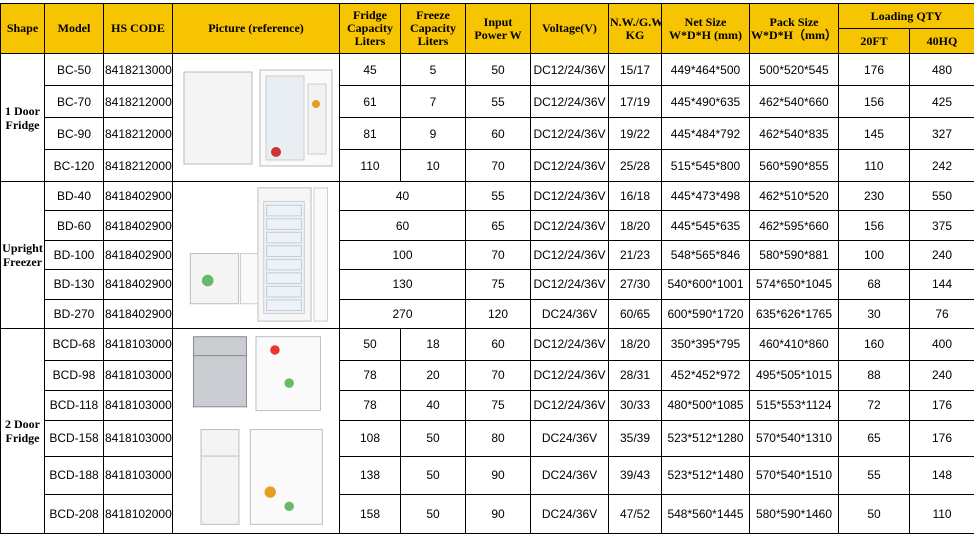 The height and width of the screenshot is (538, 974). What do you see at coordinates (794, 196) in the screenshot?
I see `cell: 462*510*520` at bounding box center [794, 196].